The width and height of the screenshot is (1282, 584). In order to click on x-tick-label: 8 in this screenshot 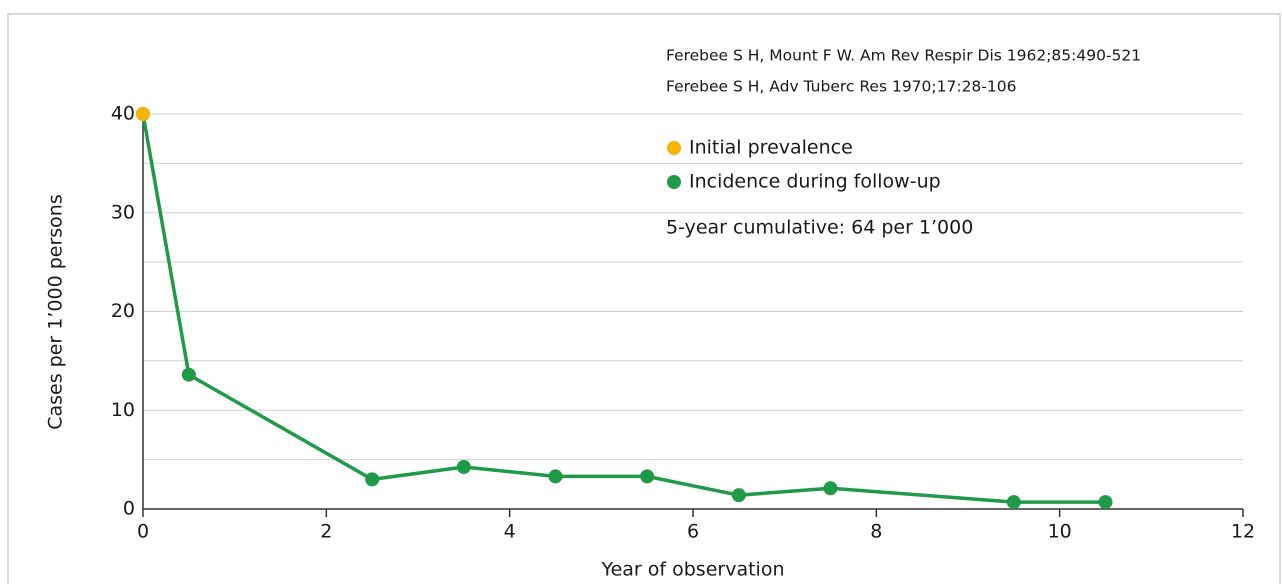, I will do `click(876, 532)`.